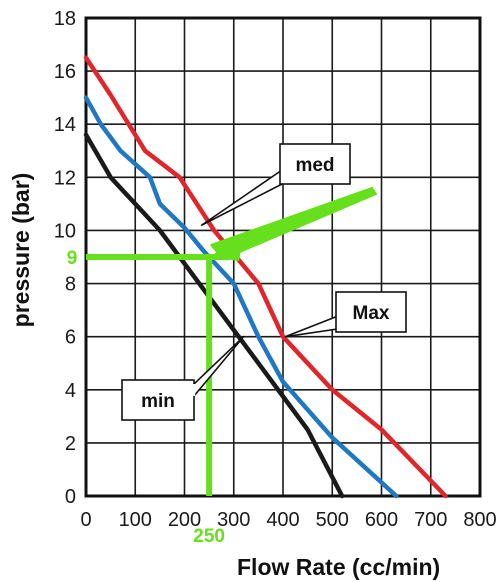  I want to click on x-axis-title: Flow Rate (cc/min), so click(338, 567).